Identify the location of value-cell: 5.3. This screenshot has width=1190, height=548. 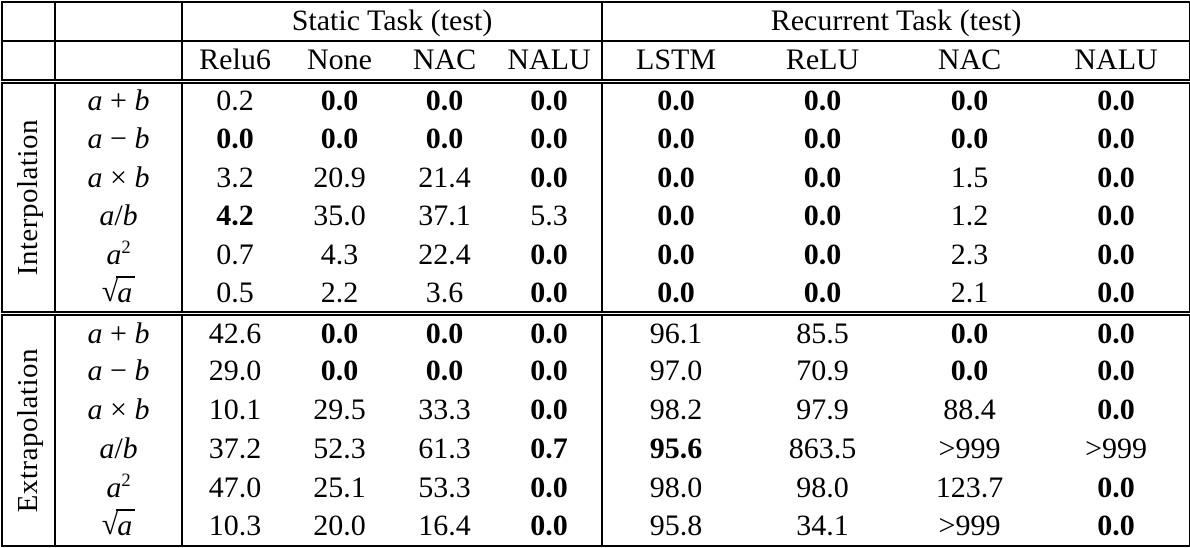
(549, 216).